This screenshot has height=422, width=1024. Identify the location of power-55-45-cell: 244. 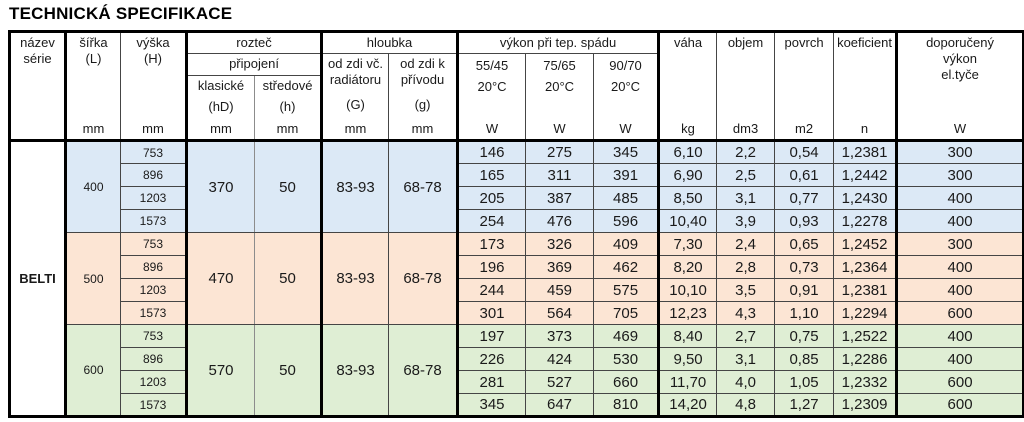
(492, 290).